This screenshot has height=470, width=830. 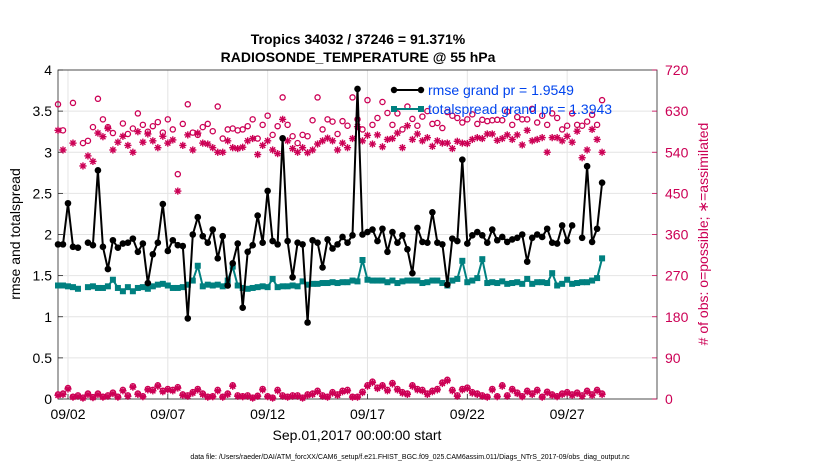 I want to click on y2-tick-label: 360, so click(x=677, y=235).